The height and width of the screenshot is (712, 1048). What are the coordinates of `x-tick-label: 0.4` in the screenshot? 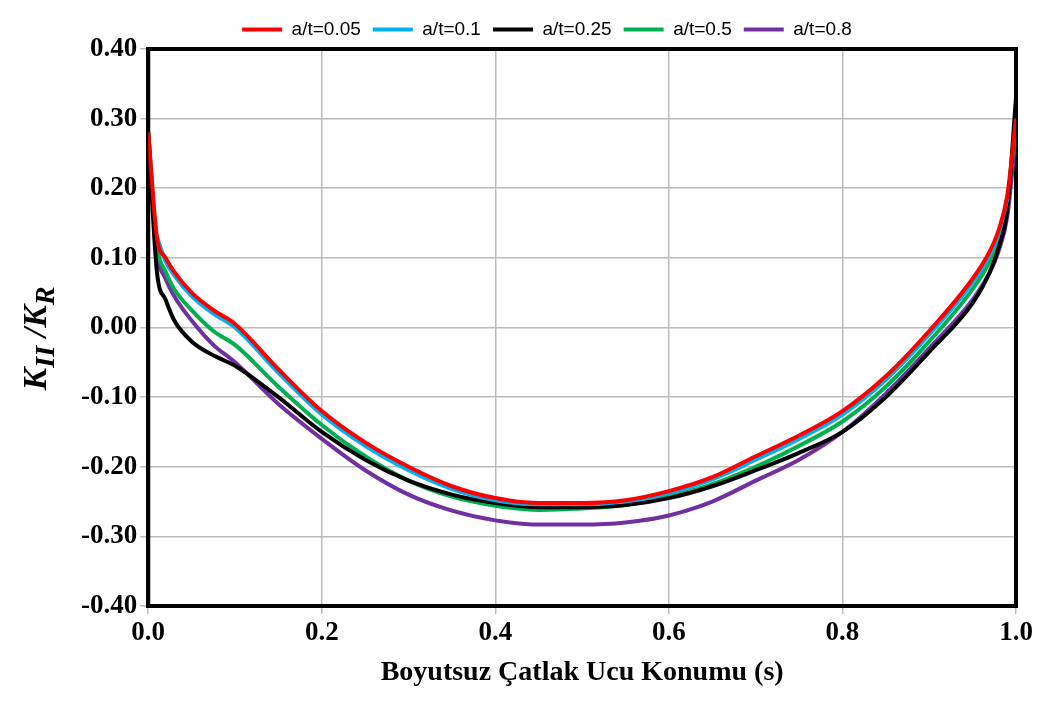 It's located at (495, 631).